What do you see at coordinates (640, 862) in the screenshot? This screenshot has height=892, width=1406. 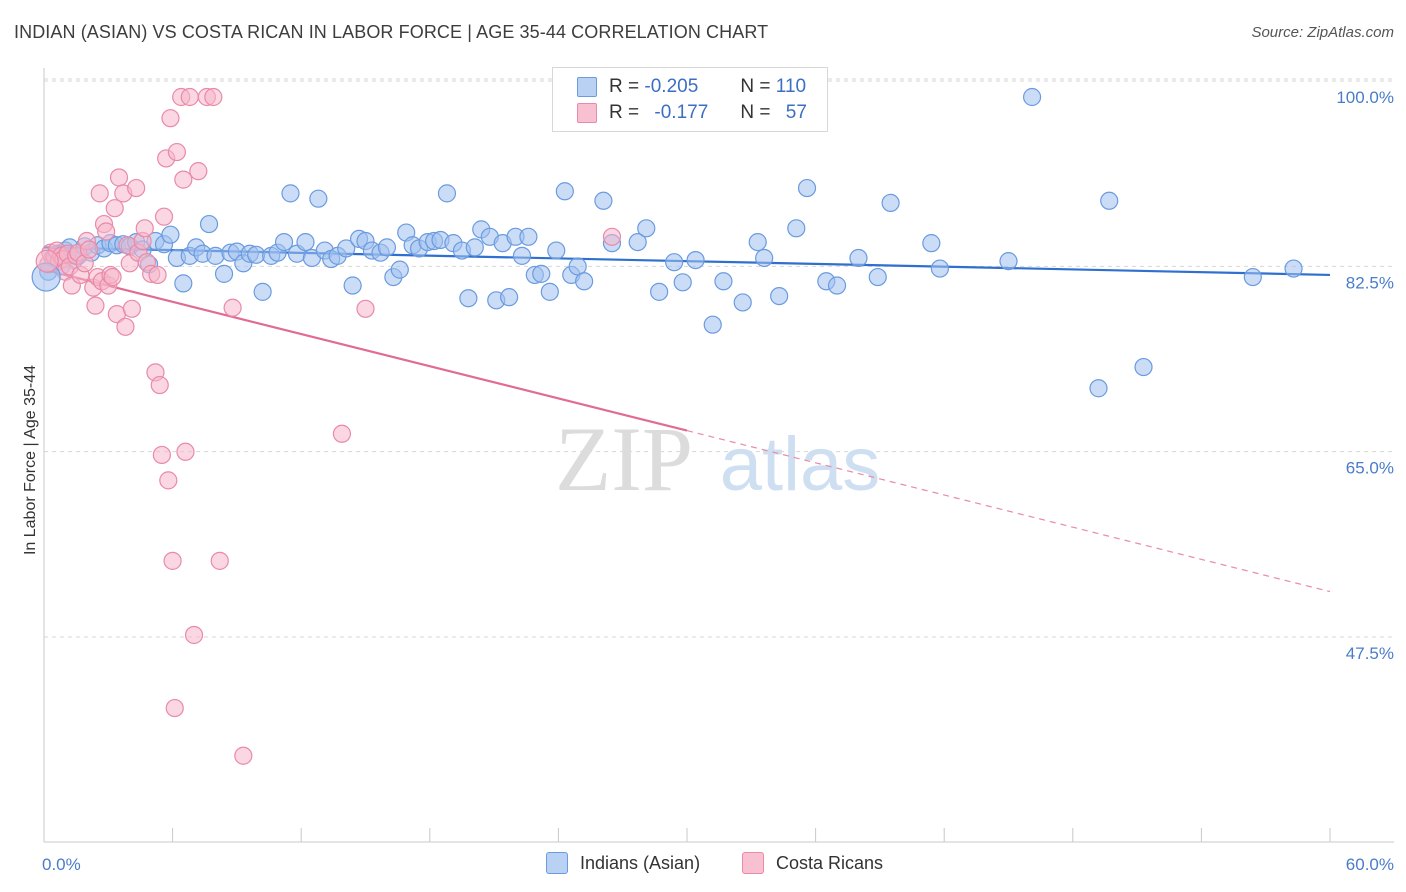 I see `legend-label-indians: Indians (Asian)` at bounding box center [640, 862].